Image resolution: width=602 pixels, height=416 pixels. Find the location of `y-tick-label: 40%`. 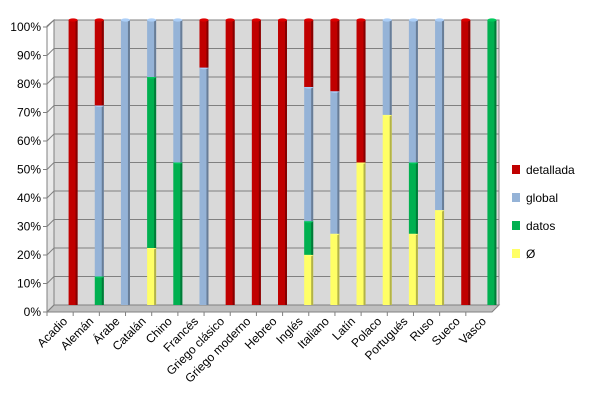

y-tick-label: 40% is located at coordinates (29, 198).